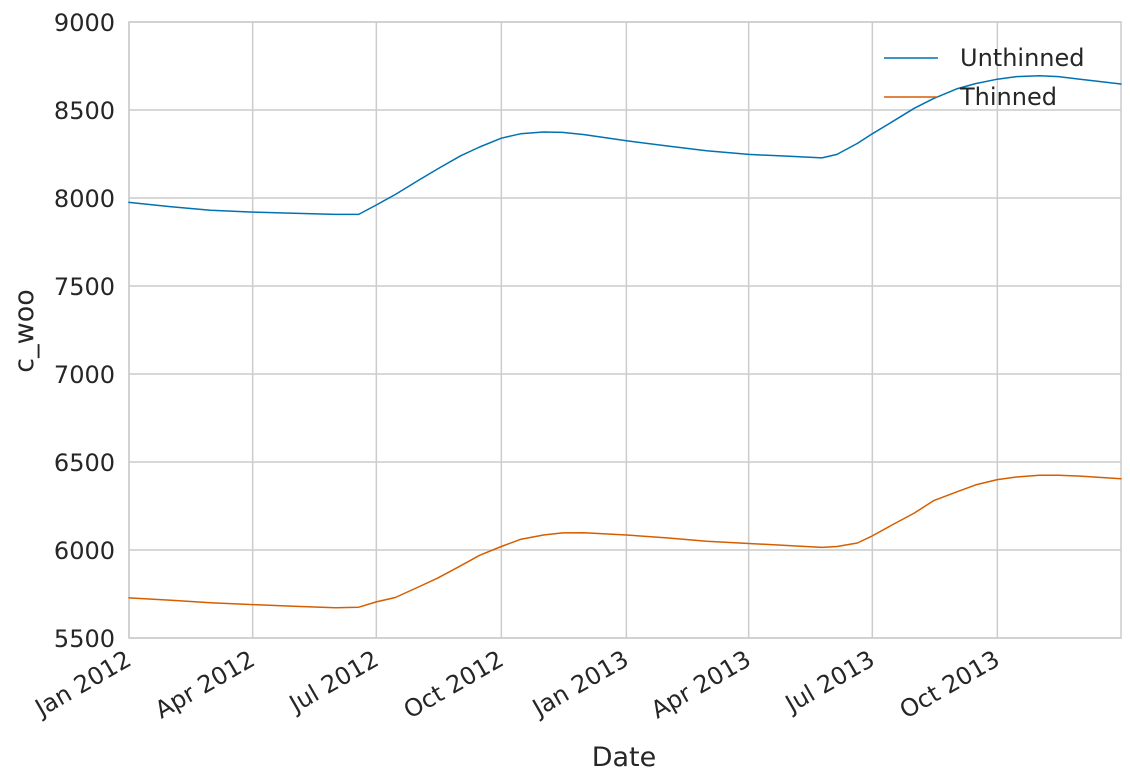 The width and height of the screenshot is (1130, 783). Describe the element at coordinates (24, 330) in the screenshot. I see `y-axis-label: c_woo` at that location.